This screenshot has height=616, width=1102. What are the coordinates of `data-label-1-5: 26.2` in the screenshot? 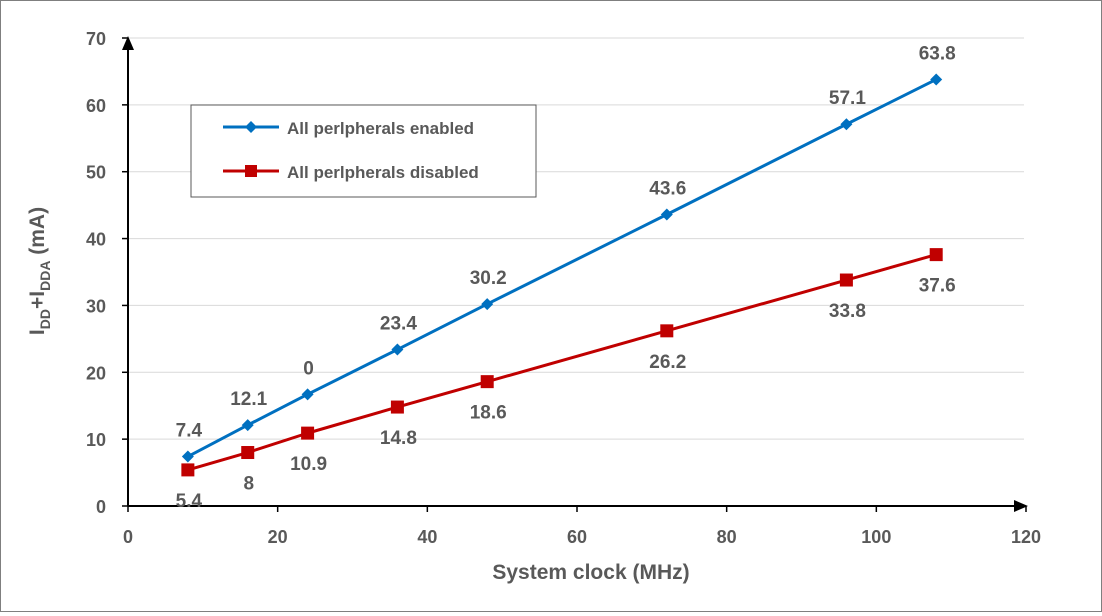 It's located at (667, 362).